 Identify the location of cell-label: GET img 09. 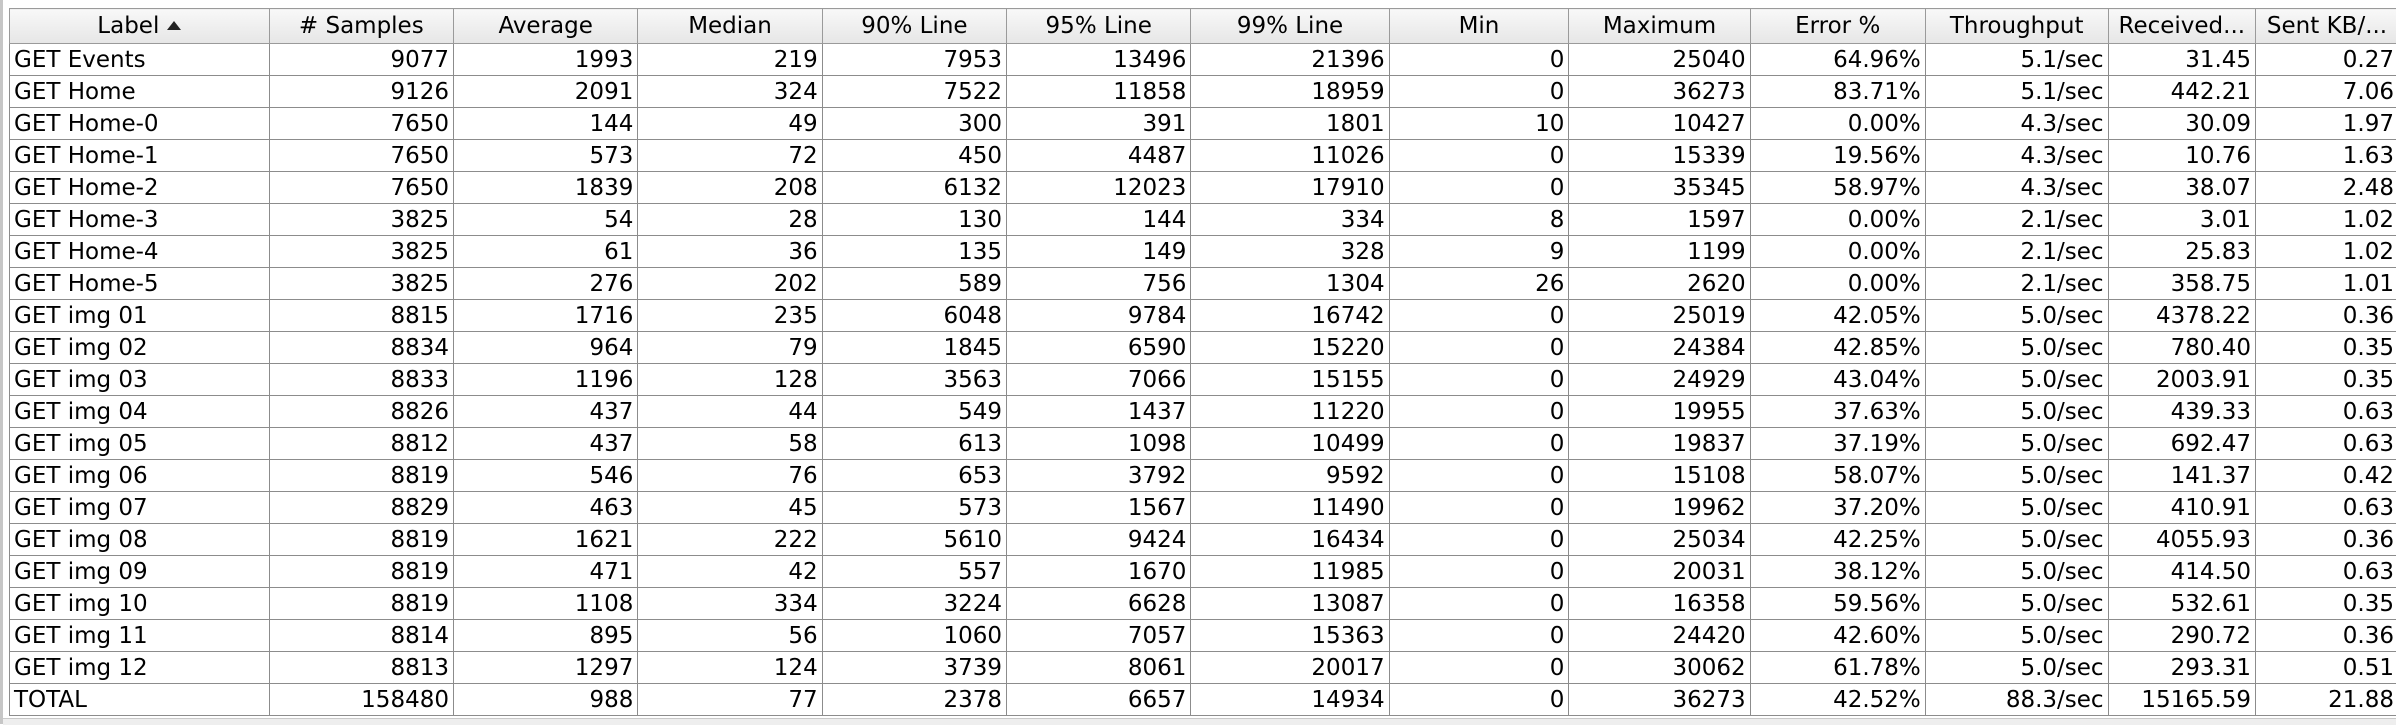
(140, 572).